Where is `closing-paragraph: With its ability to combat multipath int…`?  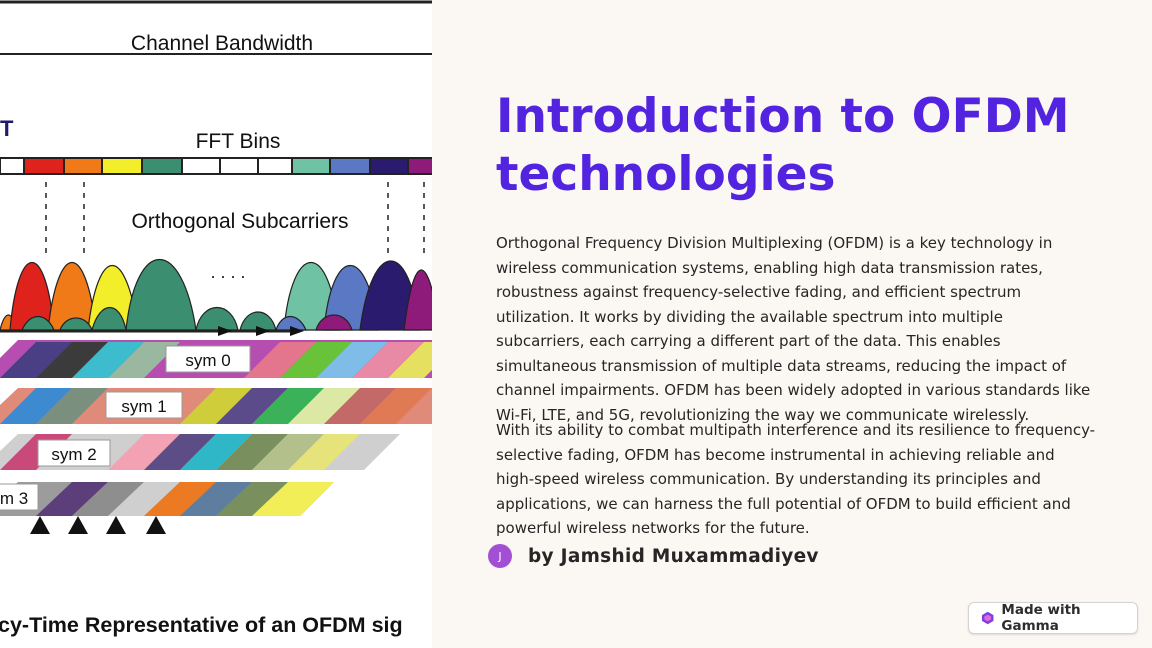 closing-paragraph: With its ability to combat multipath int… is located at coordinates (796, 479).